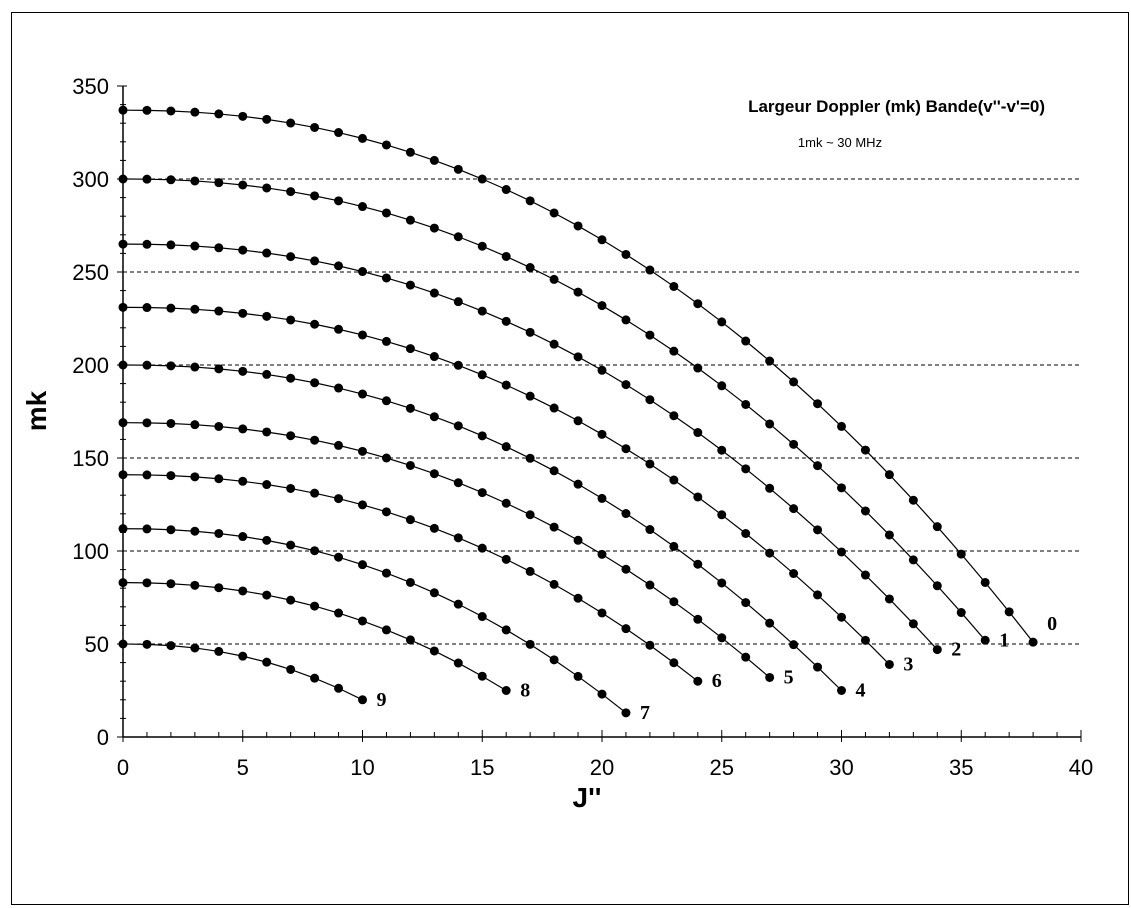 Image resolution: width=1131 pixels, height=908 pixels. What do you see at coordinates (90, 272) in the screenshot?
I see `y-tick-label: 250` at bounding box center [90, 272].